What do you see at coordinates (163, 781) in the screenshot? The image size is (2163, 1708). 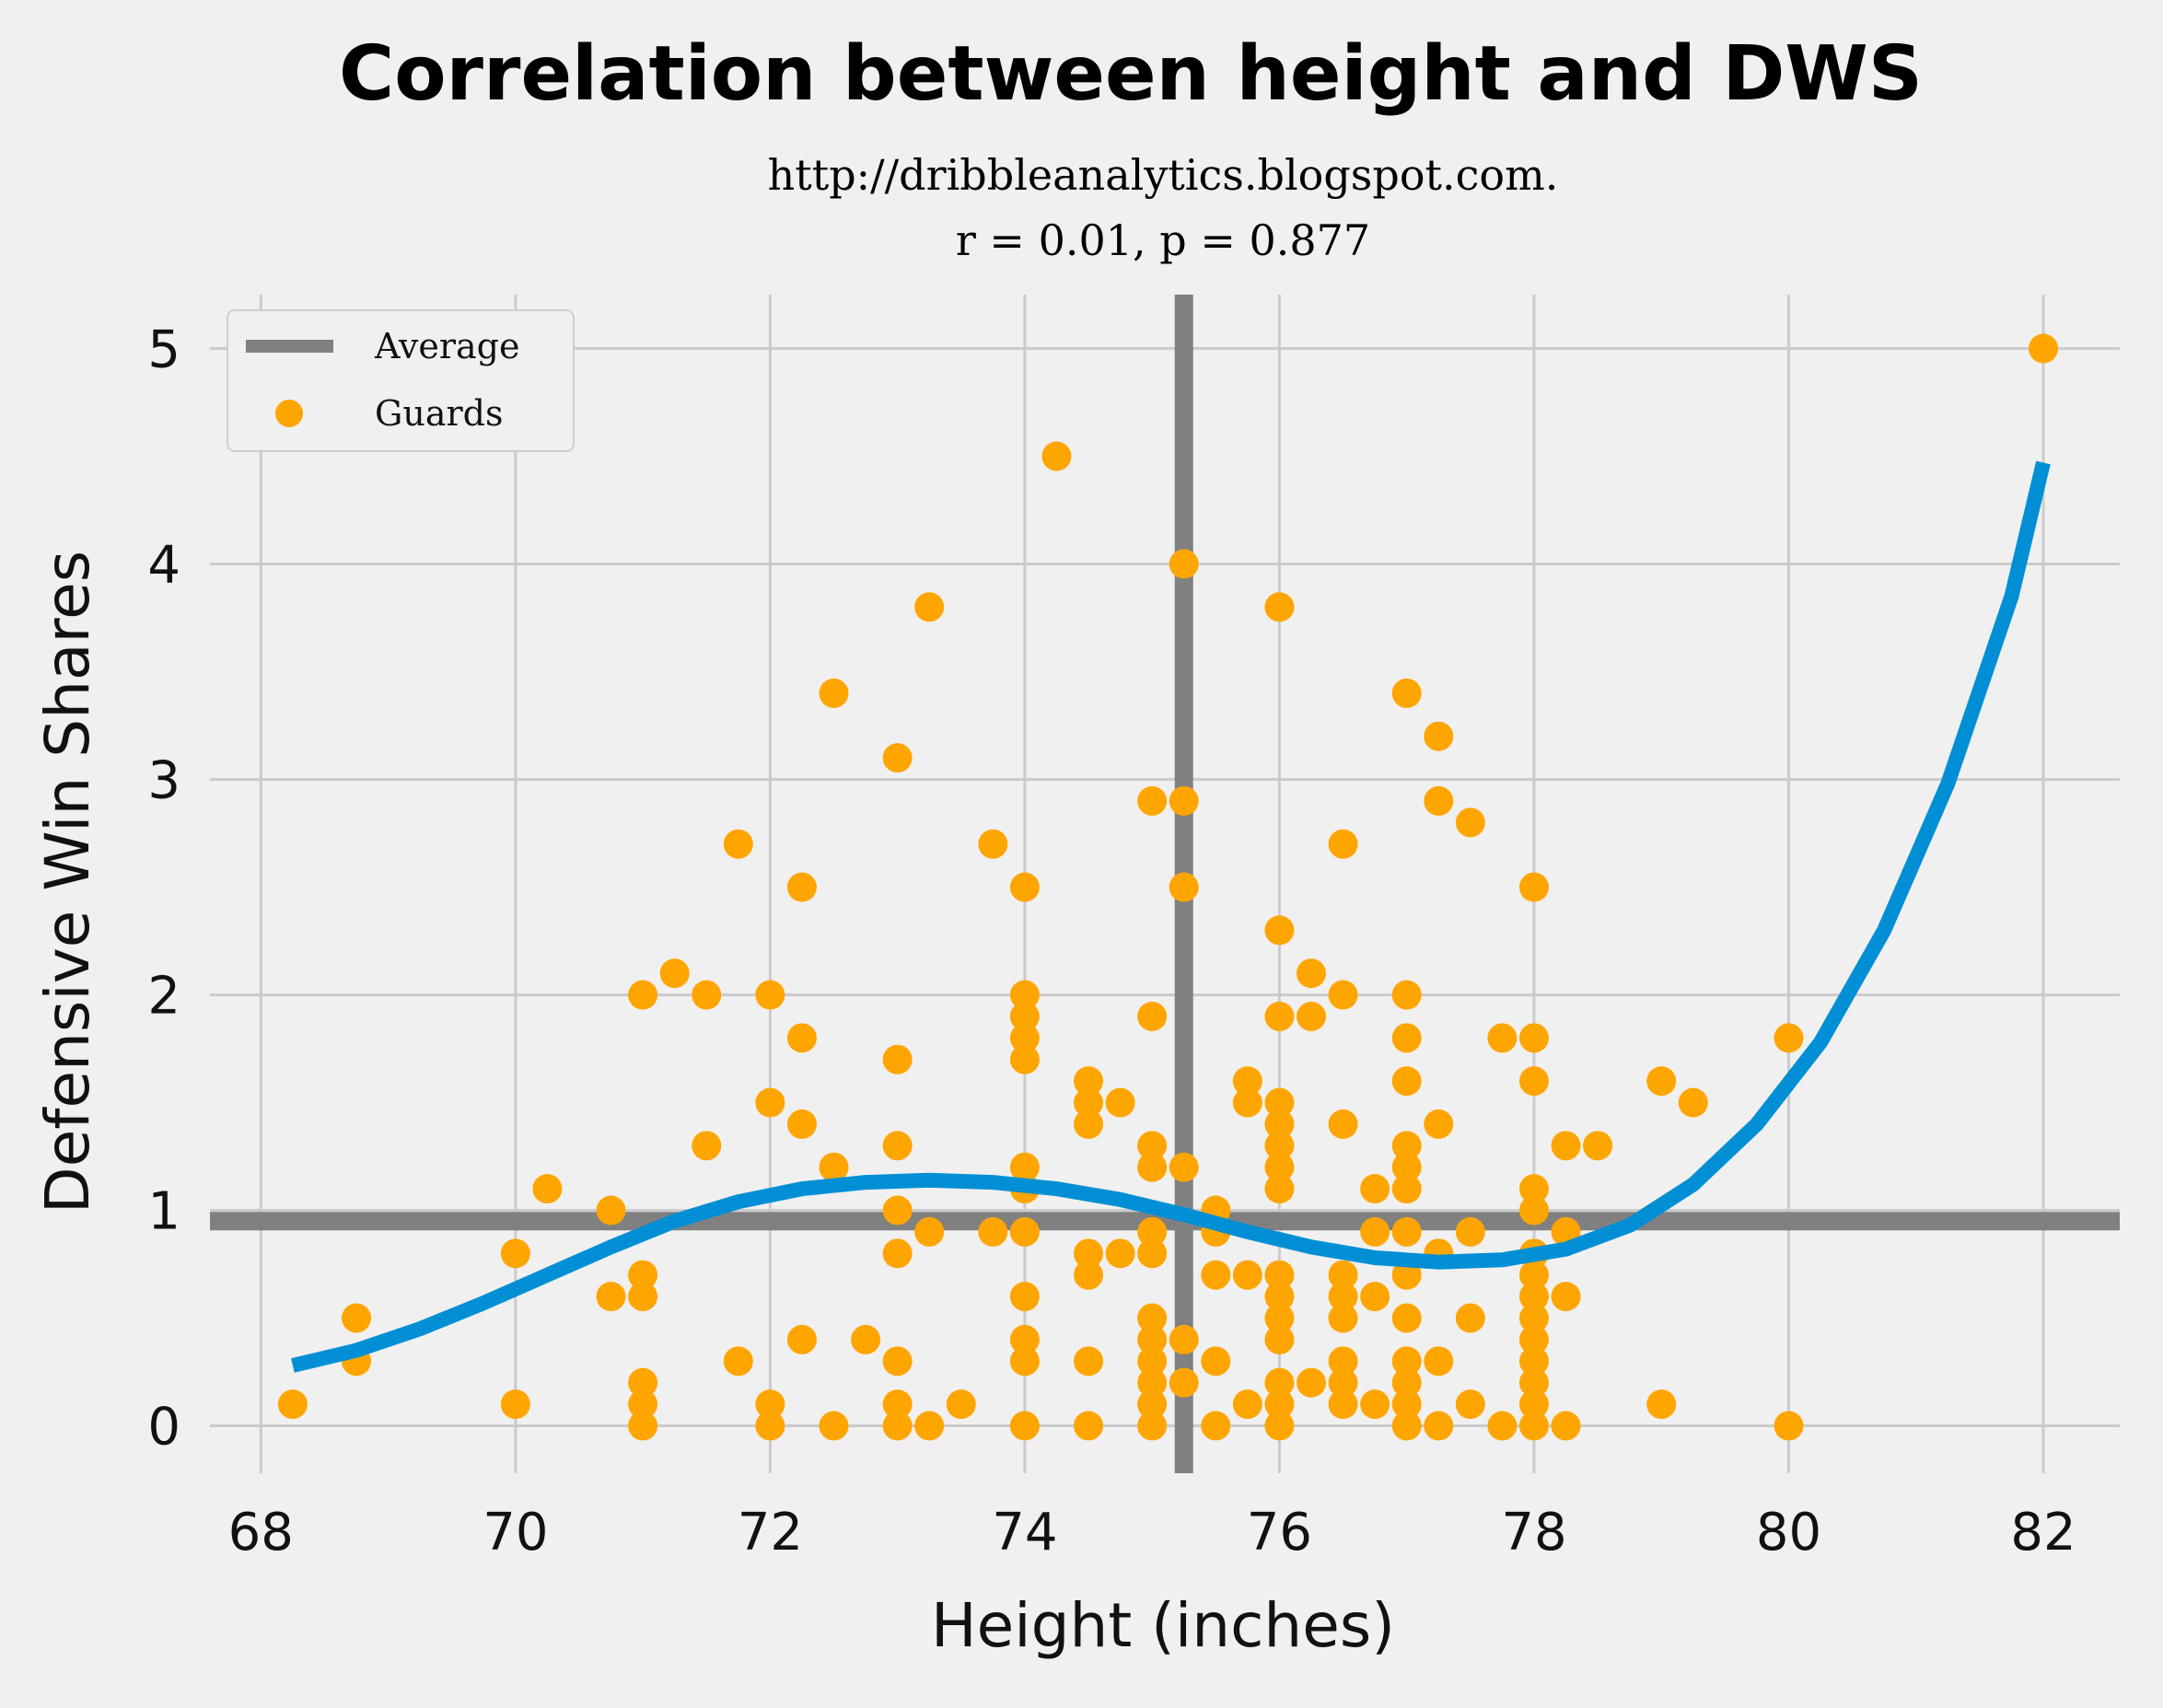 I see `y-tick-label: 3` at bounding box center [163, 781].